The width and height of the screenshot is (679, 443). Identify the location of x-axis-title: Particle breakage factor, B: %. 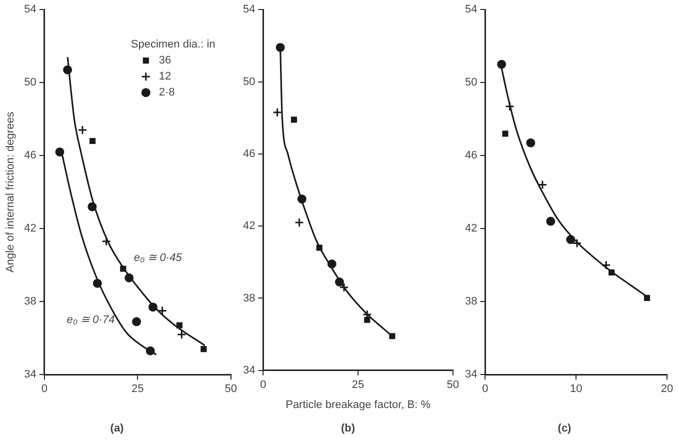
(358, 405).